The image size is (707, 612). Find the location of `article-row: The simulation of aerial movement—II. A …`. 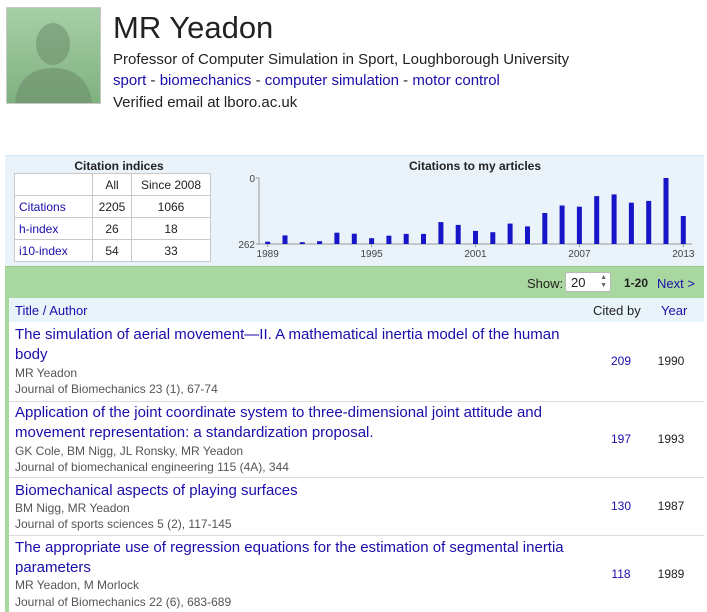

article-row: The simulation of aerial movement—II. A … is located at coordinates (356, 362).